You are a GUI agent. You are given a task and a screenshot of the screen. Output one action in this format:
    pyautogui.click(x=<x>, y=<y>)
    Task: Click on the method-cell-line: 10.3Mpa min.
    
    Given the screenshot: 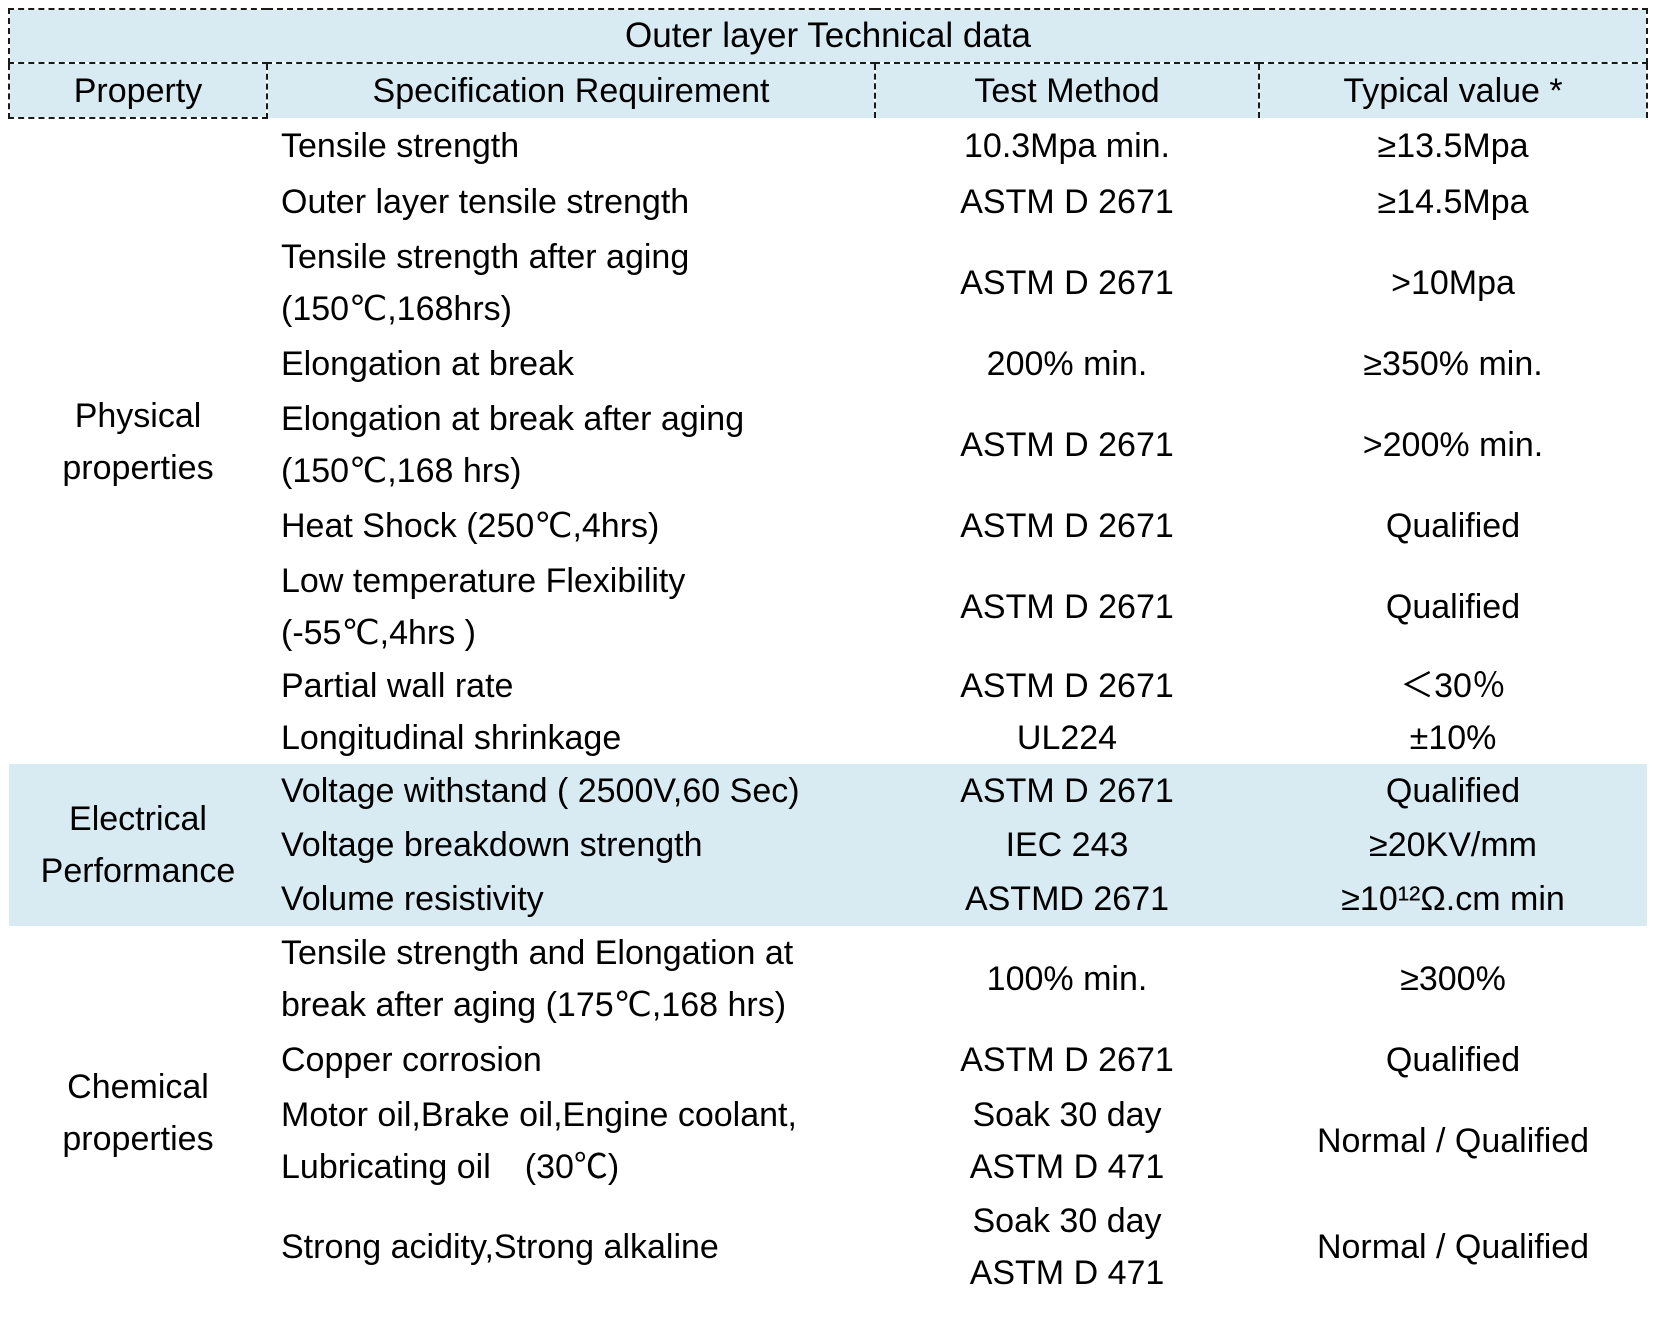 What is the action you would take?
    pyautogui.click(x=1067, y=146)
    